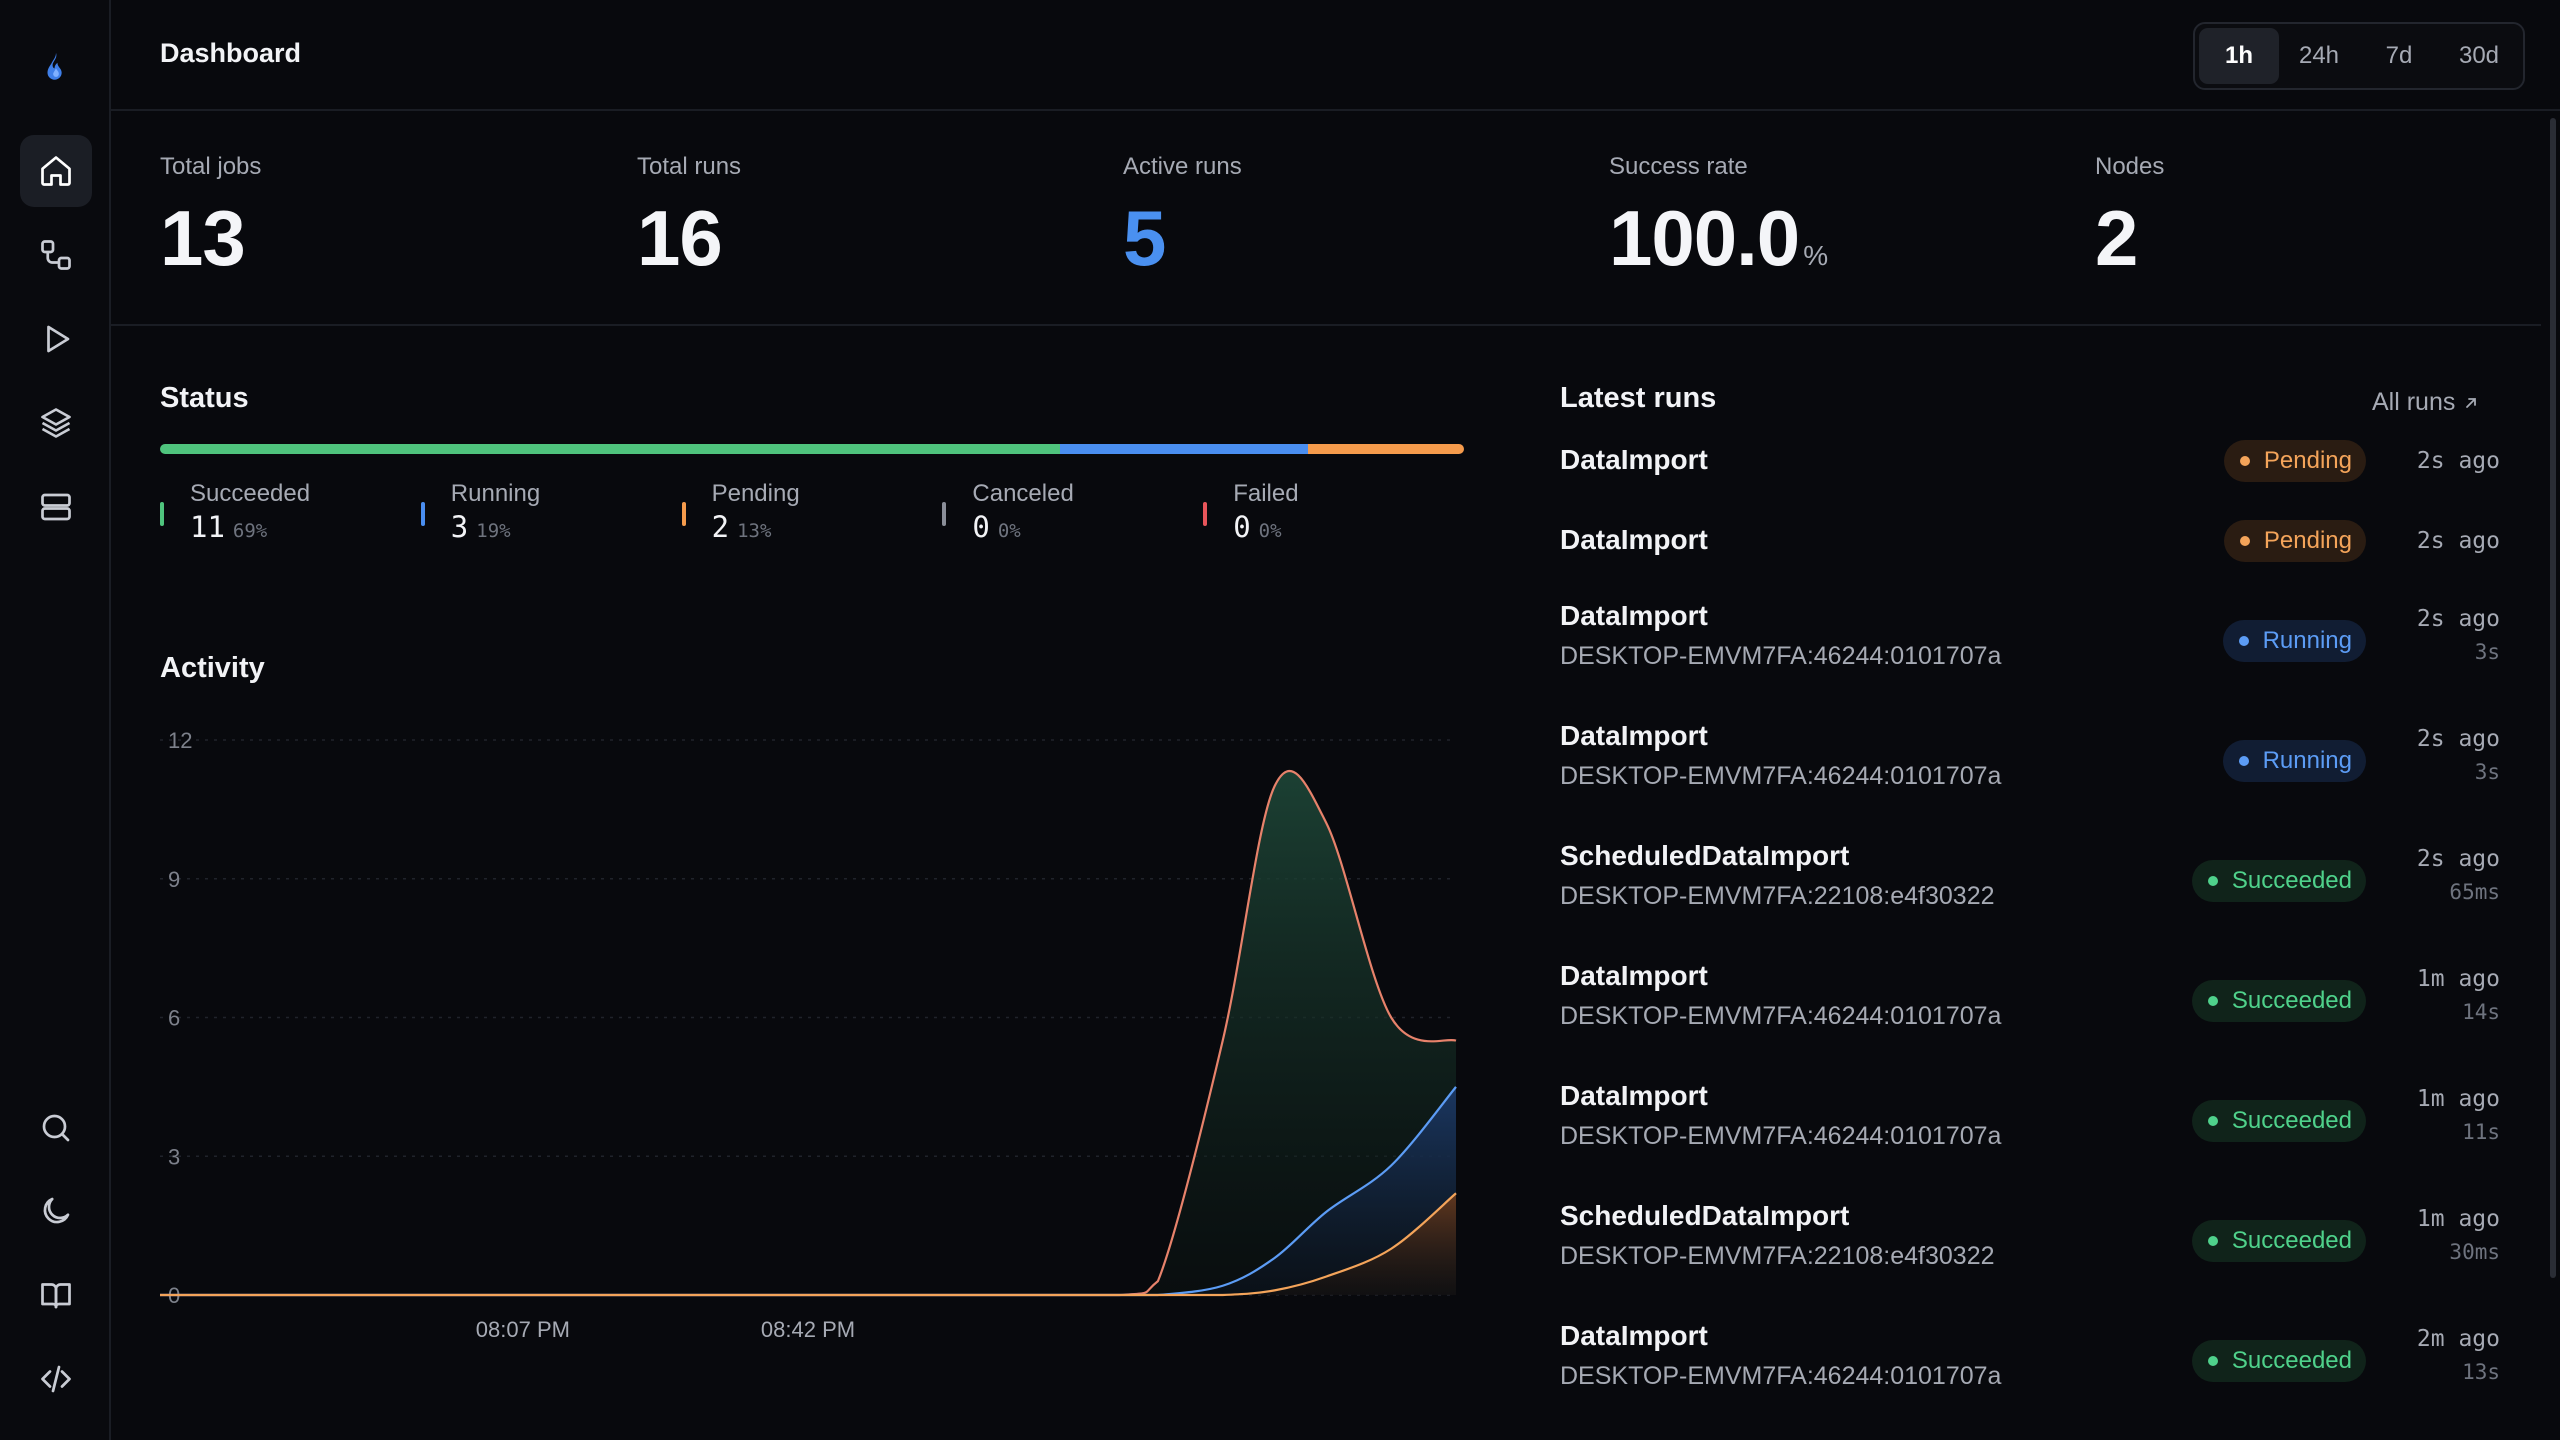 This screenshot has width=2560, height=1440. I want to click on stat-total-runs: Total runs 16, so click(689, 215).